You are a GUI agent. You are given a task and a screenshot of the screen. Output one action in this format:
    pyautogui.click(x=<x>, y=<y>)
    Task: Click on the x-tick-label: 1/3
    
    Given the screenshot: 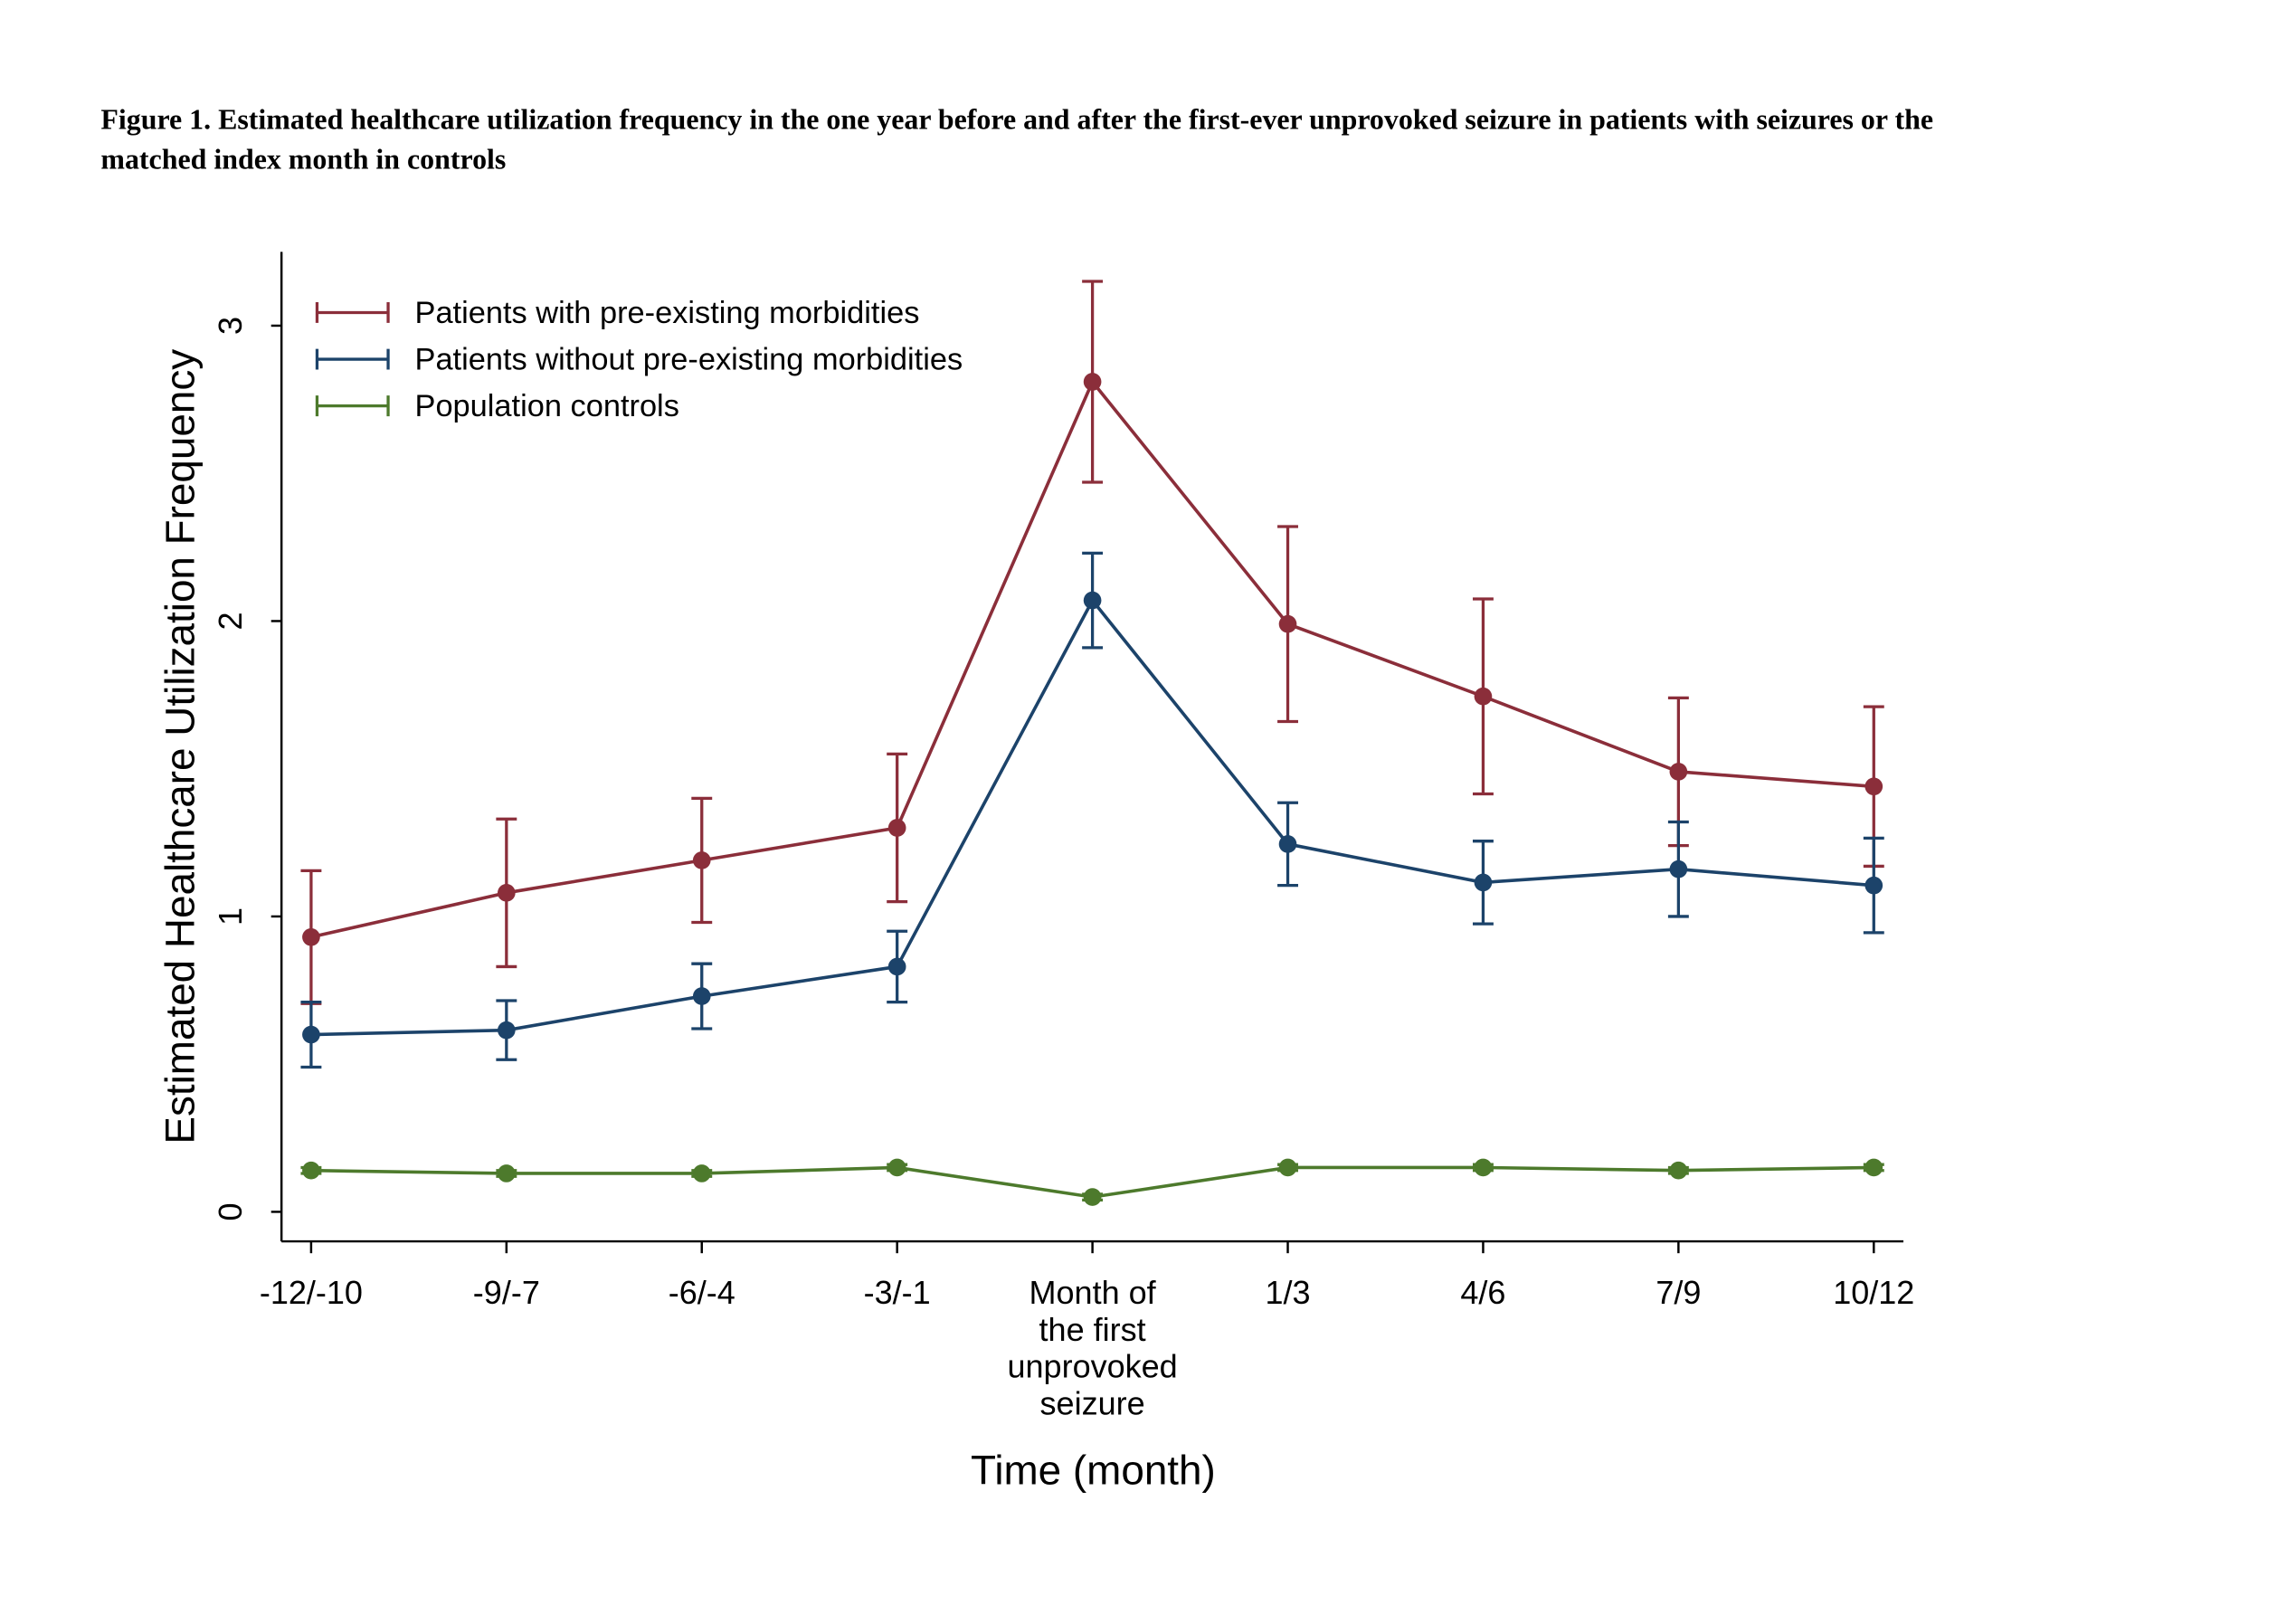 What is the action you would take?
    pyautogui.click(x=1287, y=1292)
    